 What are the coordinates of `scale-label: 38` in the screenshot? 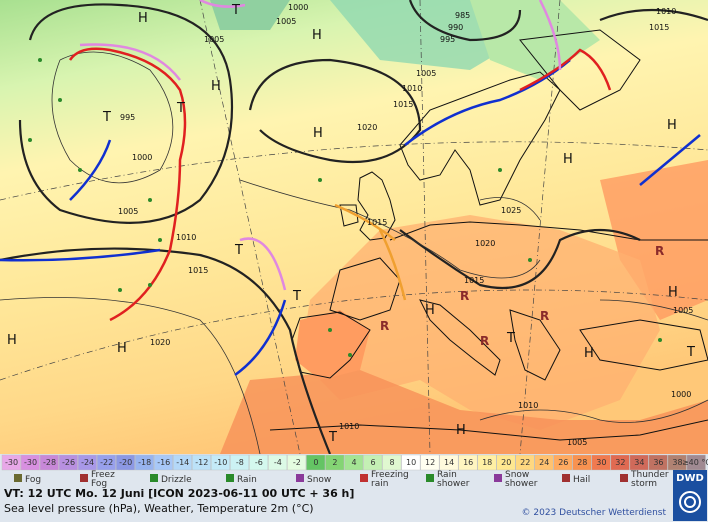 It's located at (677, 462).